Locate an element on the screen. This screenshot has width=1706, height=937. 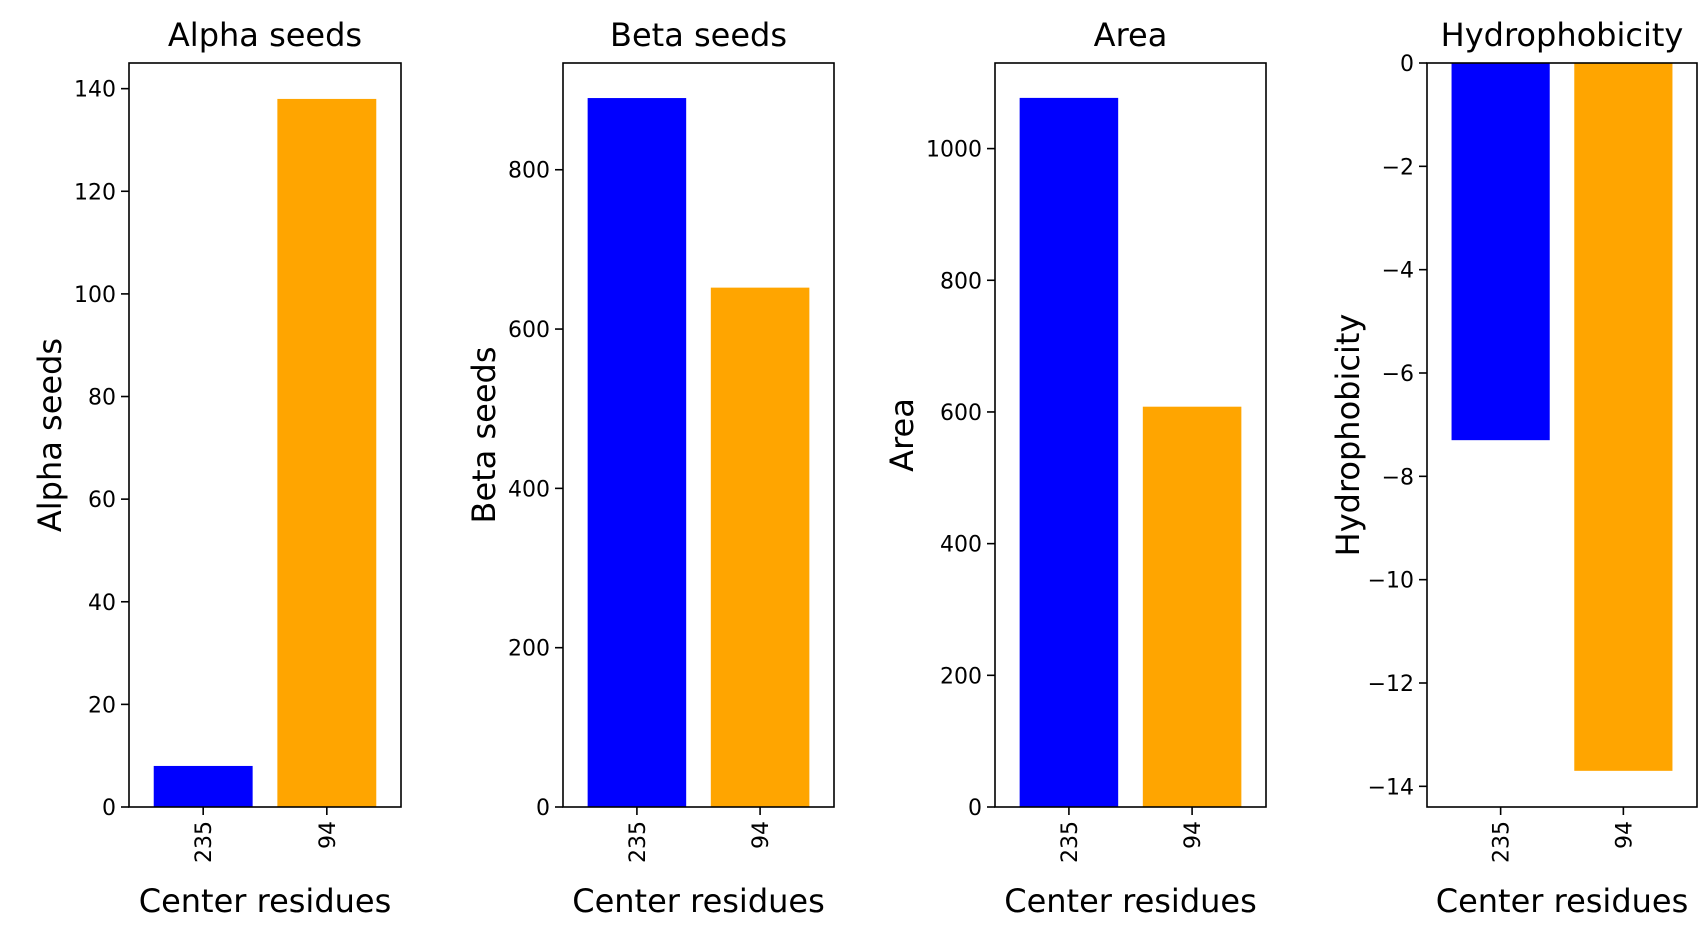
y-tick-label: 100 is located at coordinates (95, 295).